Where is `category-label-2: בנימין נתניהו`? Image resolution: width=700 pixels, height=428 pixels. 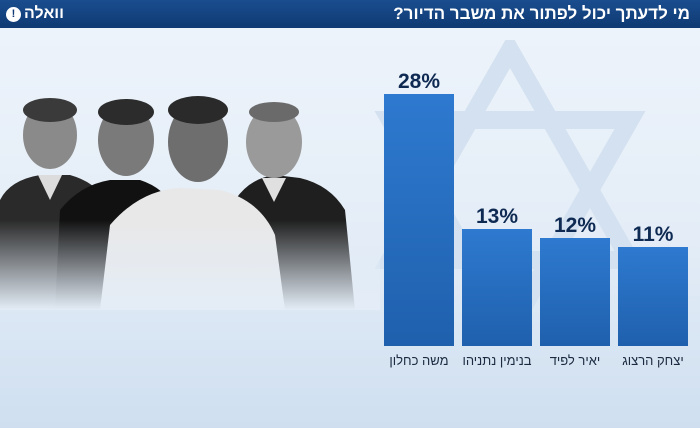
category-label-2: בנימין נתניהו is located at coordinates (496, 360).